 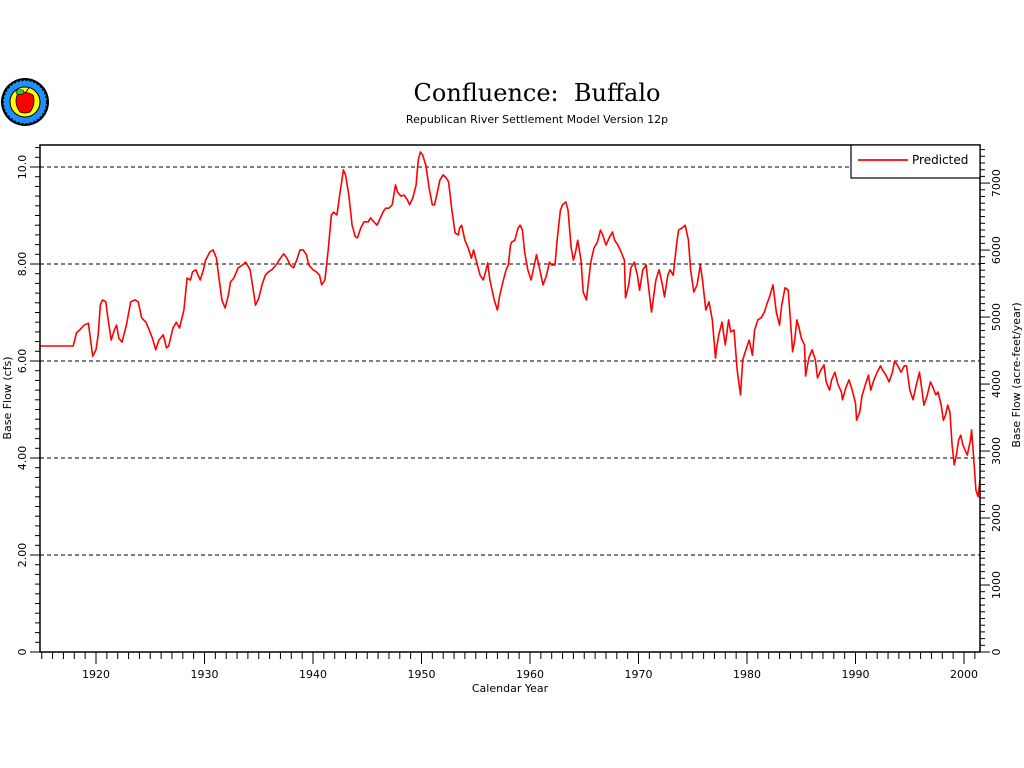 What do you see at coordinates (996, 585) in the screenshot?
I see `y2-tick-label: 1000` at bounding box center [996, 585].